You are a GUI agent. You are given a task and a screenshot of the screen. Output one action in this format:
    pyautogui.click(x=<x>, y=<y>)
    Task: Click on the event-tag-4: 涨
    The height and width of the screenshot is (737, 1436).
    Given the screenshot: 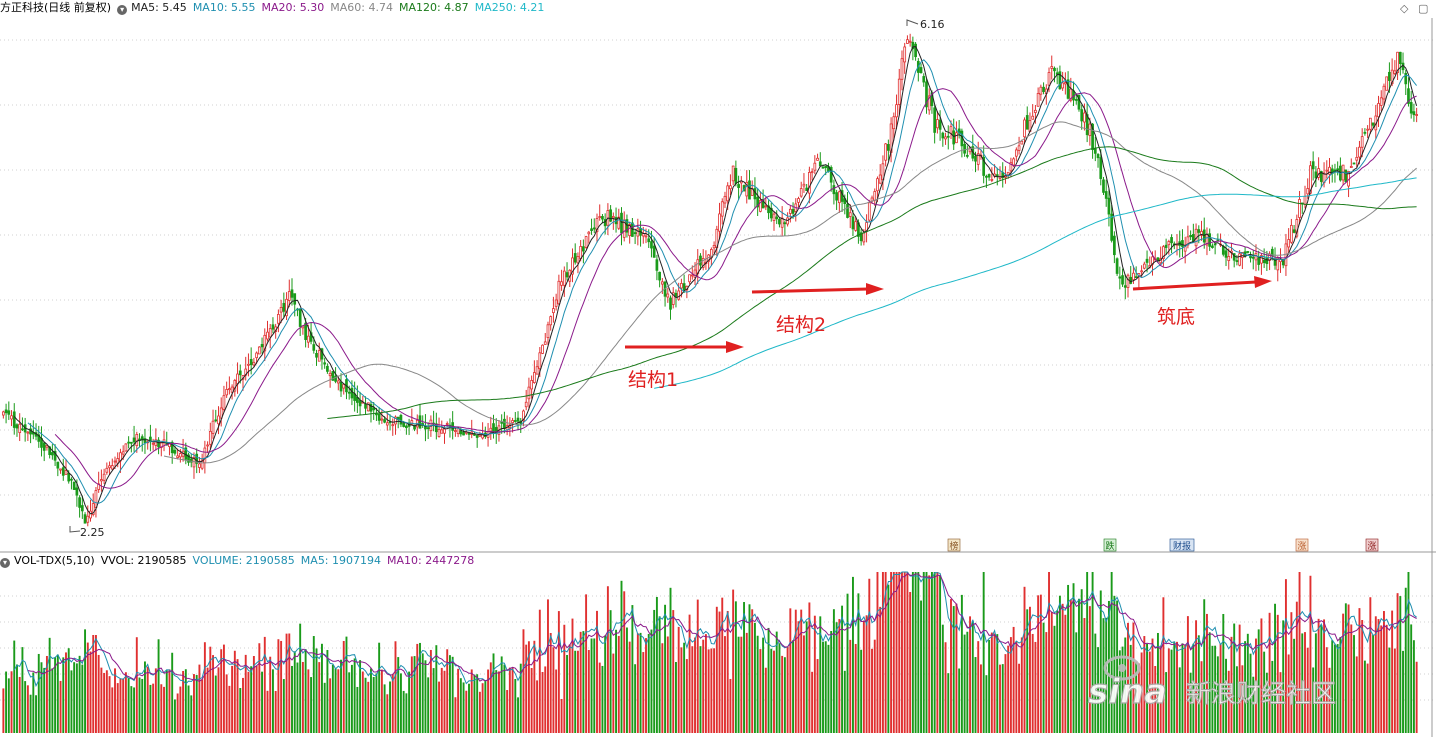 What is the action you would take?
    pyautogui.click(x=1302, y=545)
    